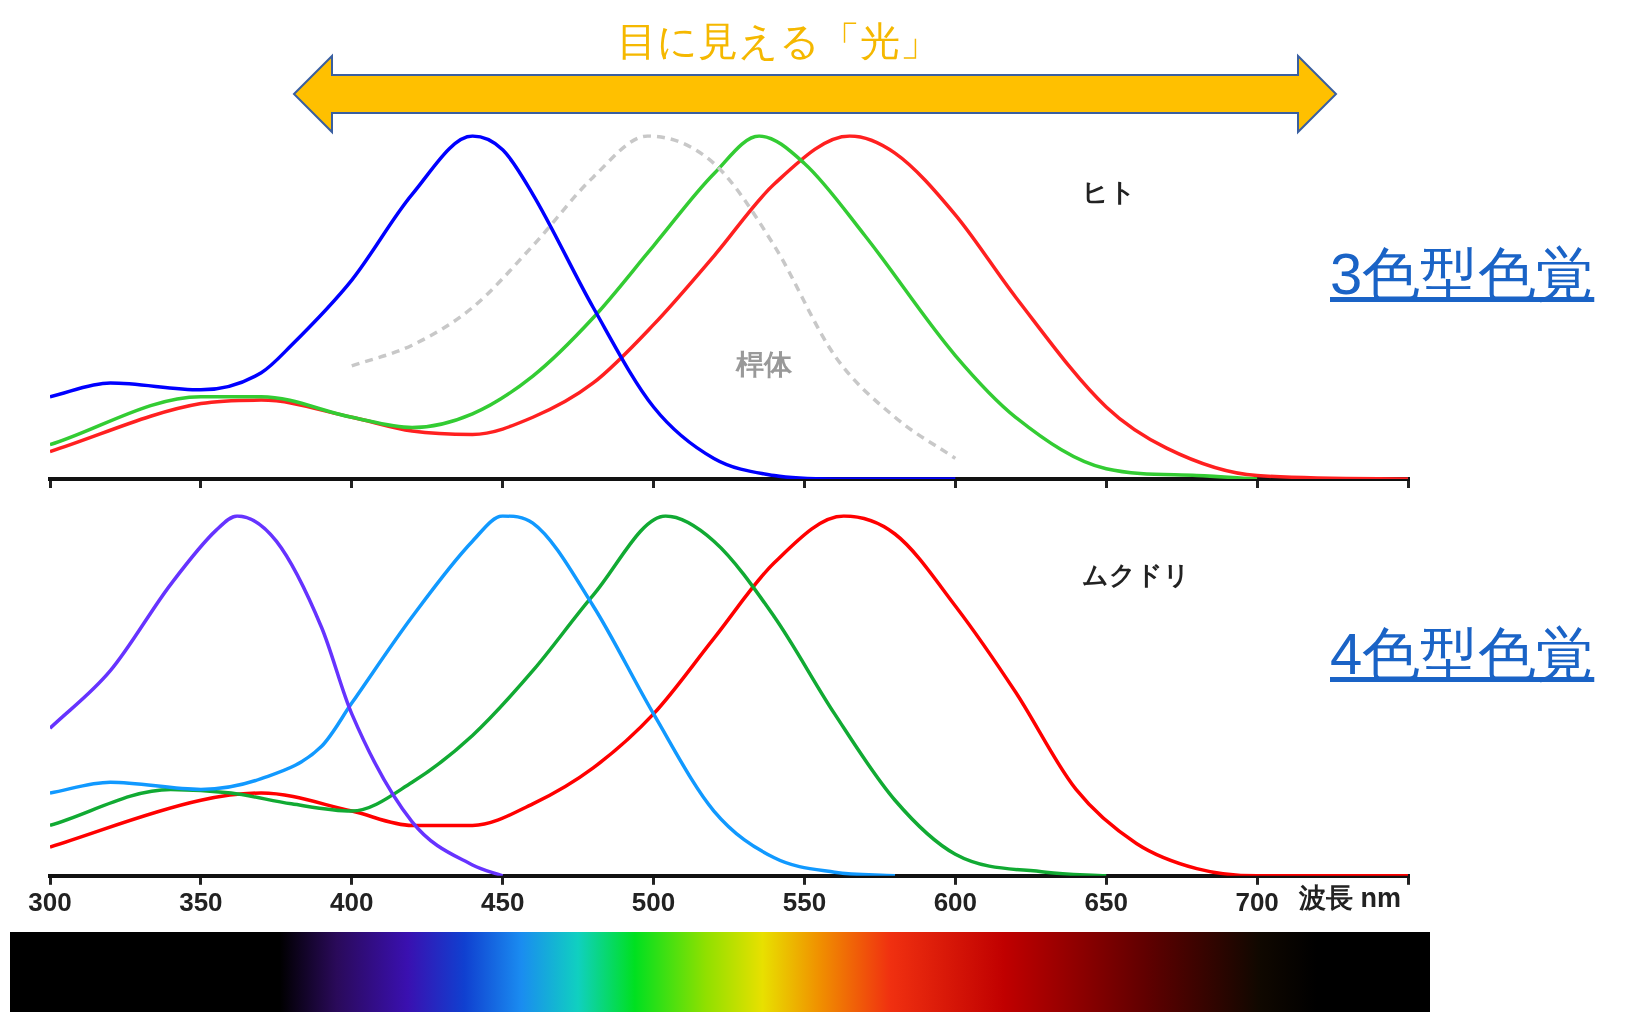 The height and width of the screenshot is (1020, 1627). I want to click on x-tick-label: 700, so click(1257, 901).